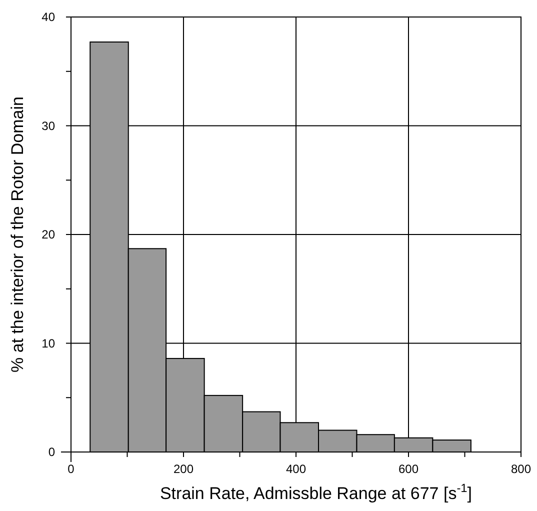  Describe the element at coordinates (408, 469) in the screenshot. I see `x-tick-label: 600` at that location.